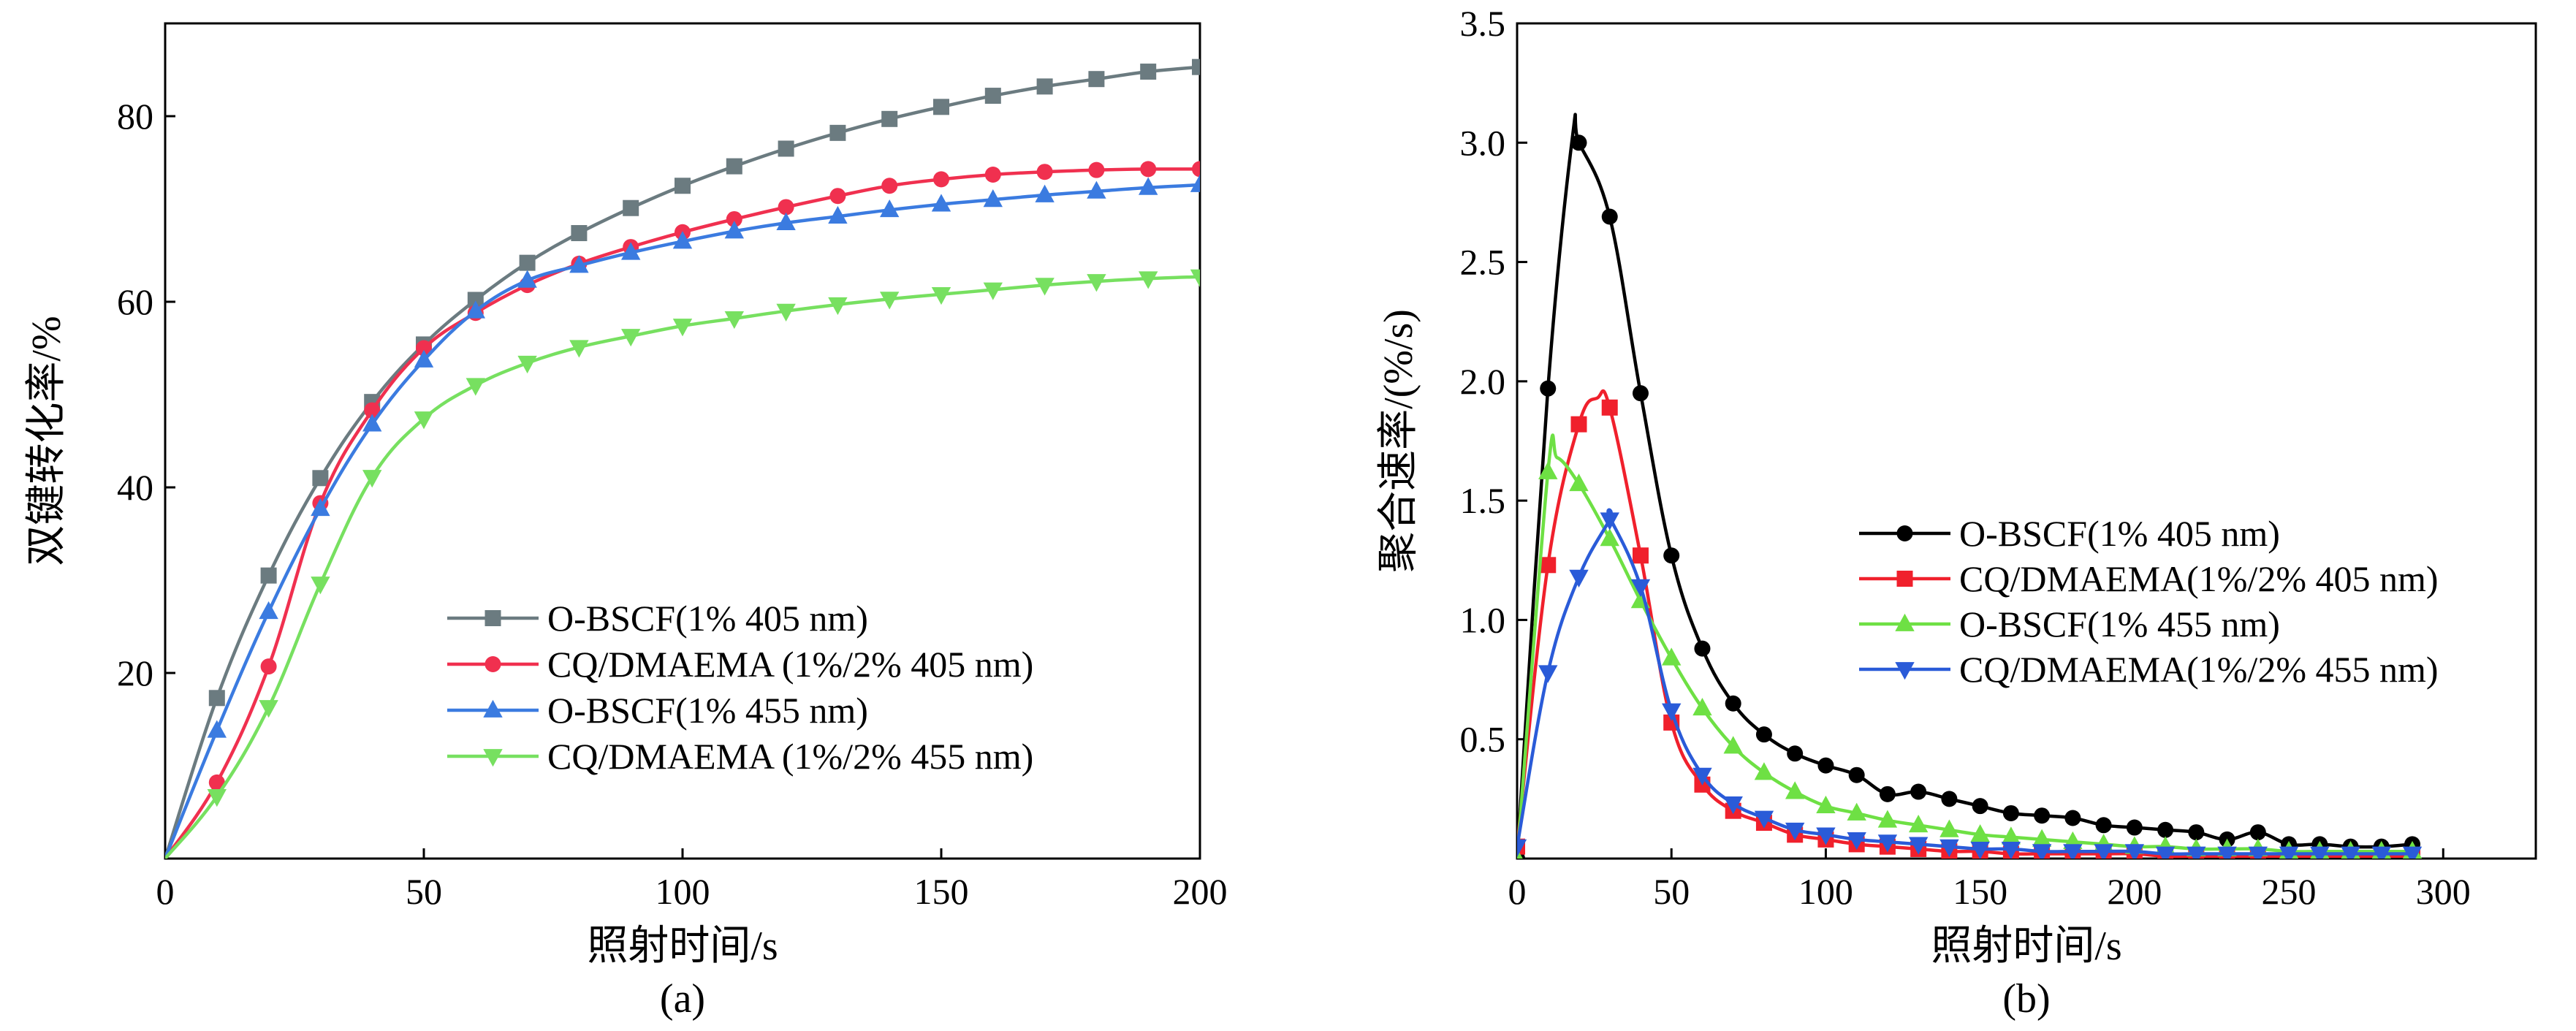 The height and width of the screenshot is (1031, 2576). What do you see at coordinates (2199, 669) in the screenshot?
I see `legend-label: CQ/DMAEMA(1%/2% 455 nm)` at bounding box center [2199, 669].